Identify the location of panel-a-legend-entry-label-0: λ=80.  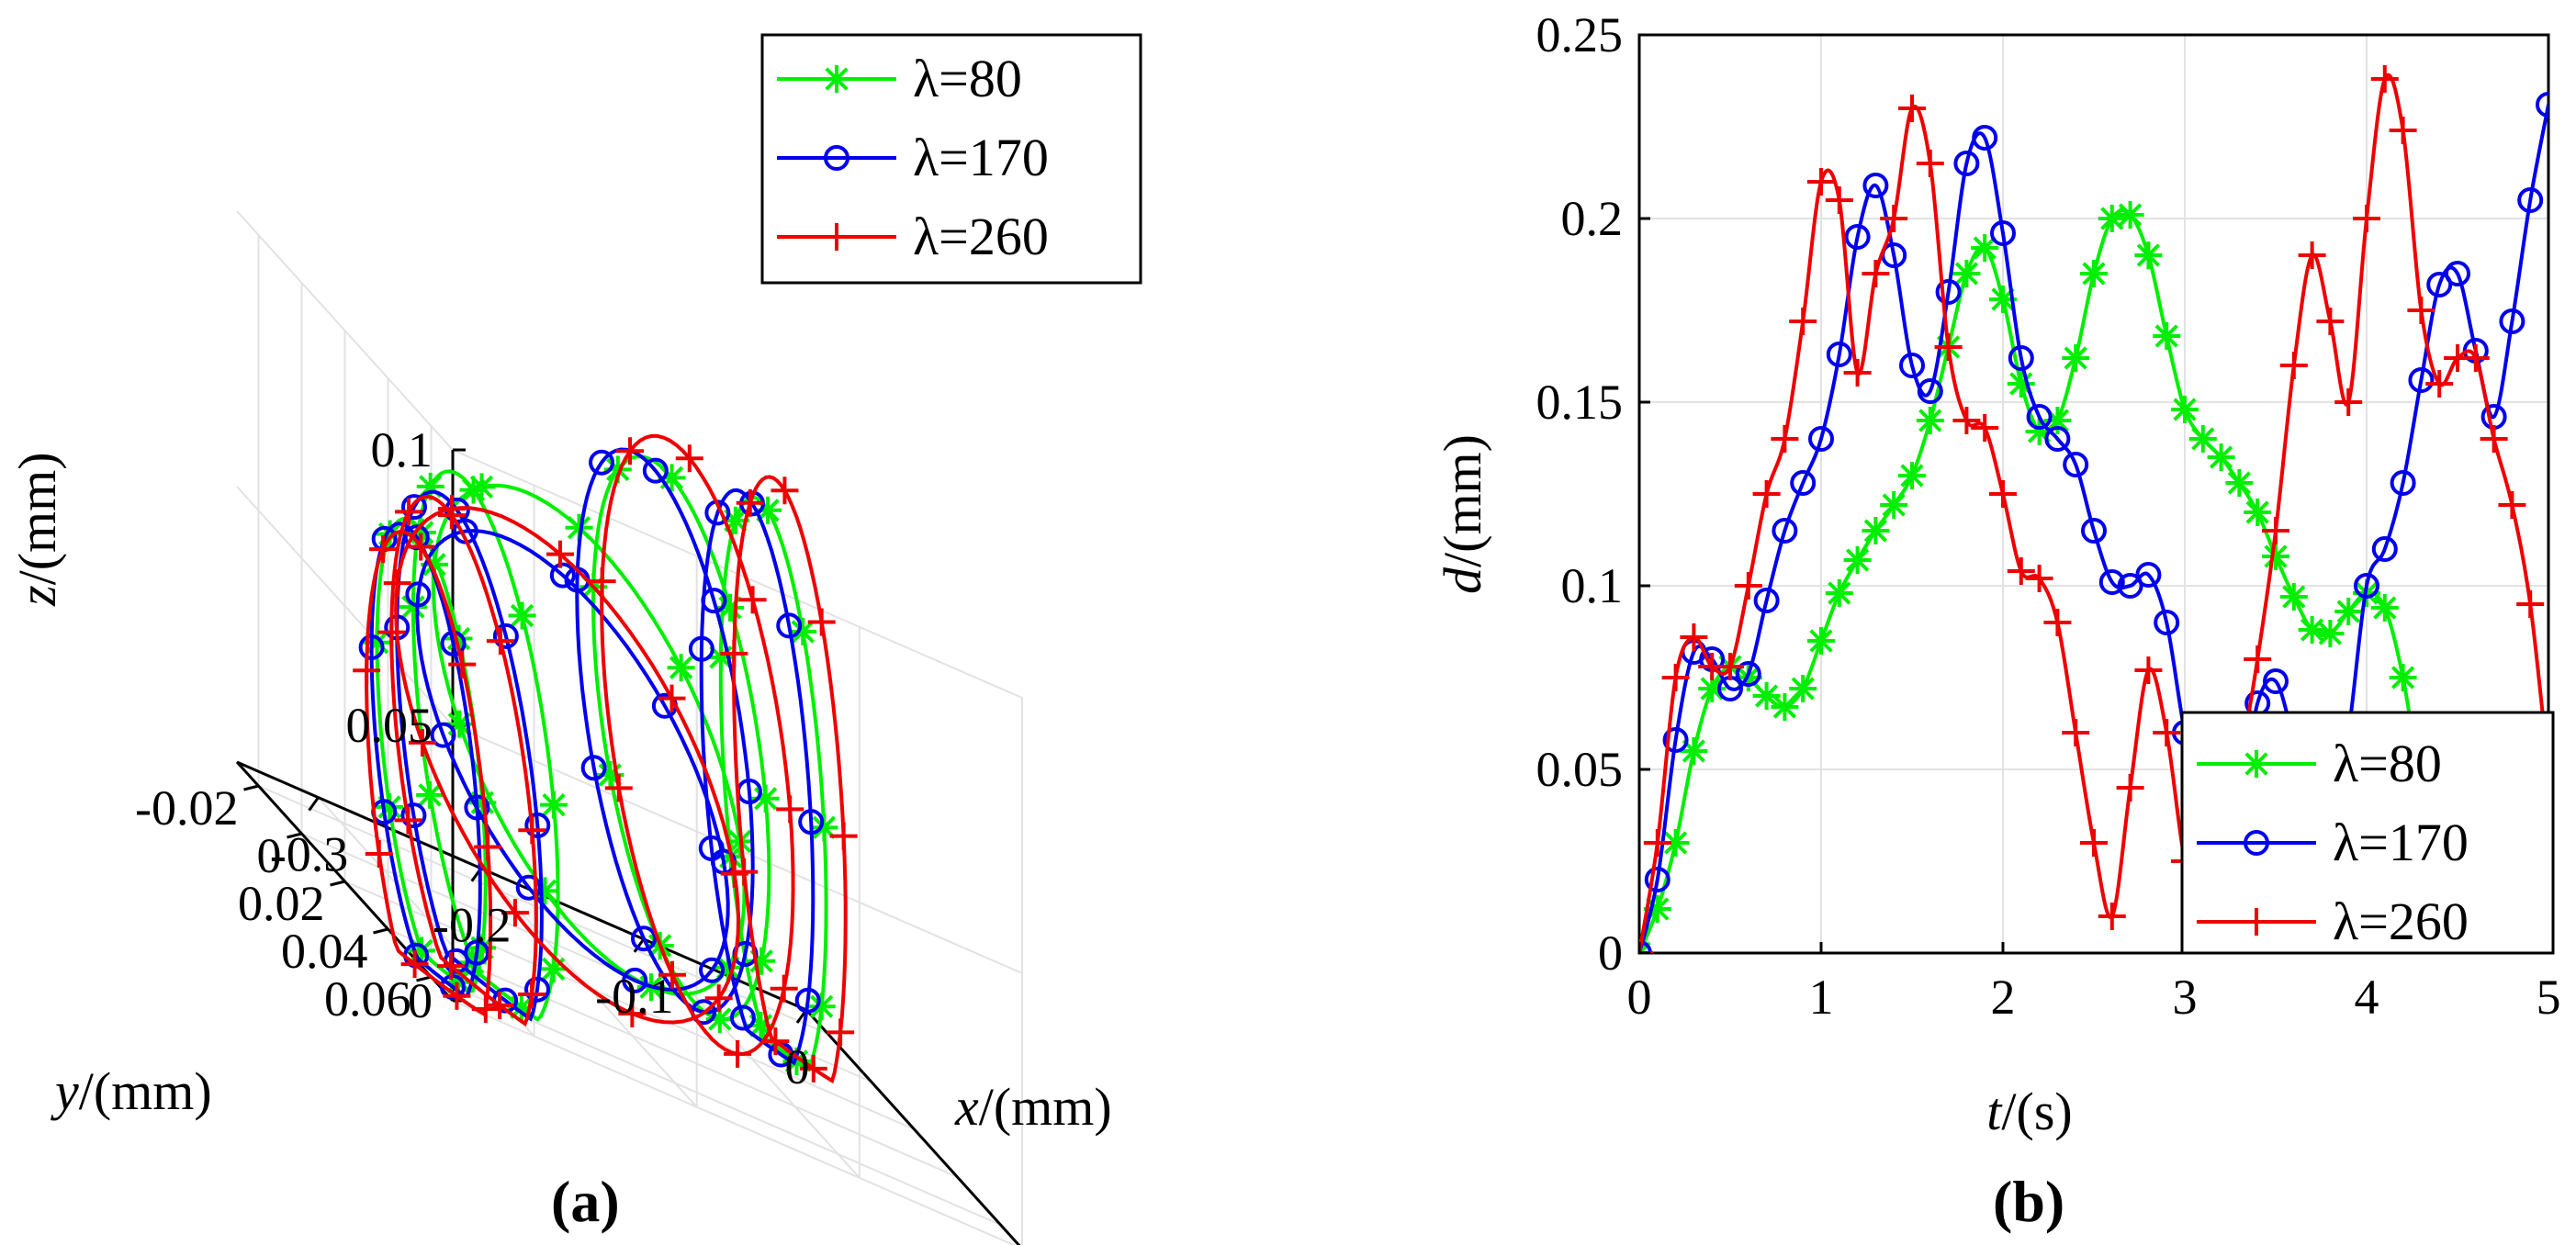
(967, 78).